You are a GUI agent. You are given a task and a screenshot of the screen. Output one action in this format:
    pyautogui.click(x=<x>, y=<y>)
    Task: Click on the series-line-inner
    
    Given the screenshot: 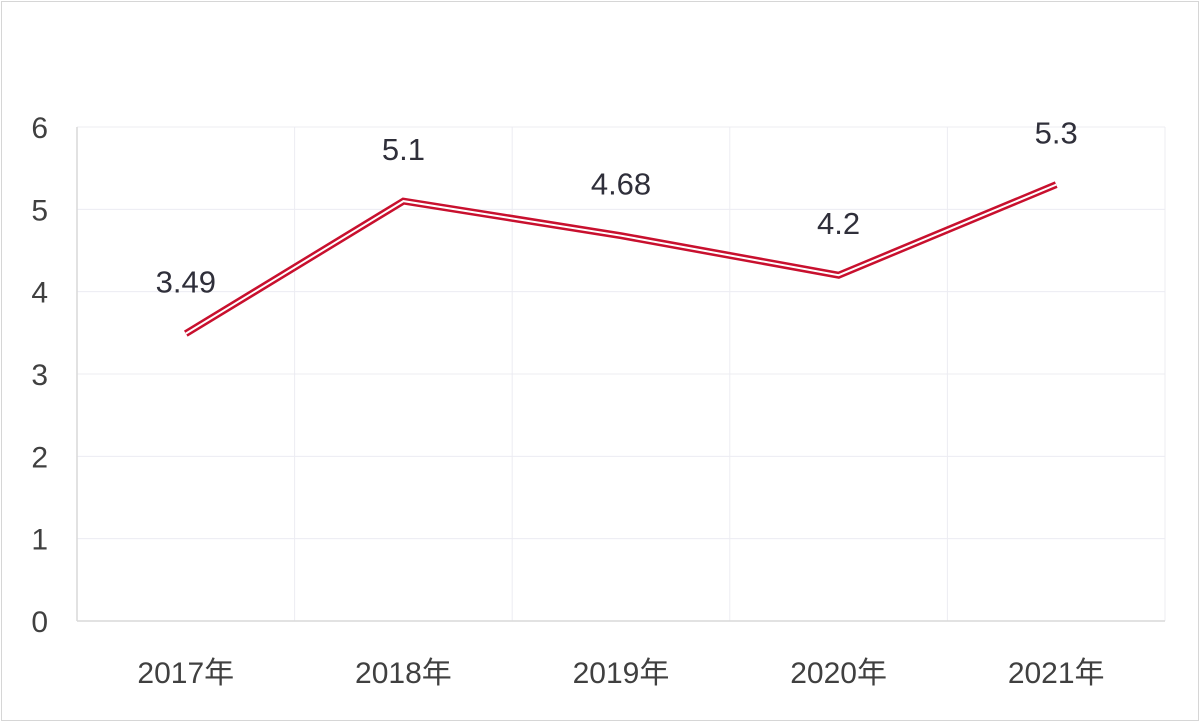 What is the action you would take?
    pyautogui.click(x=621, y=259)
    